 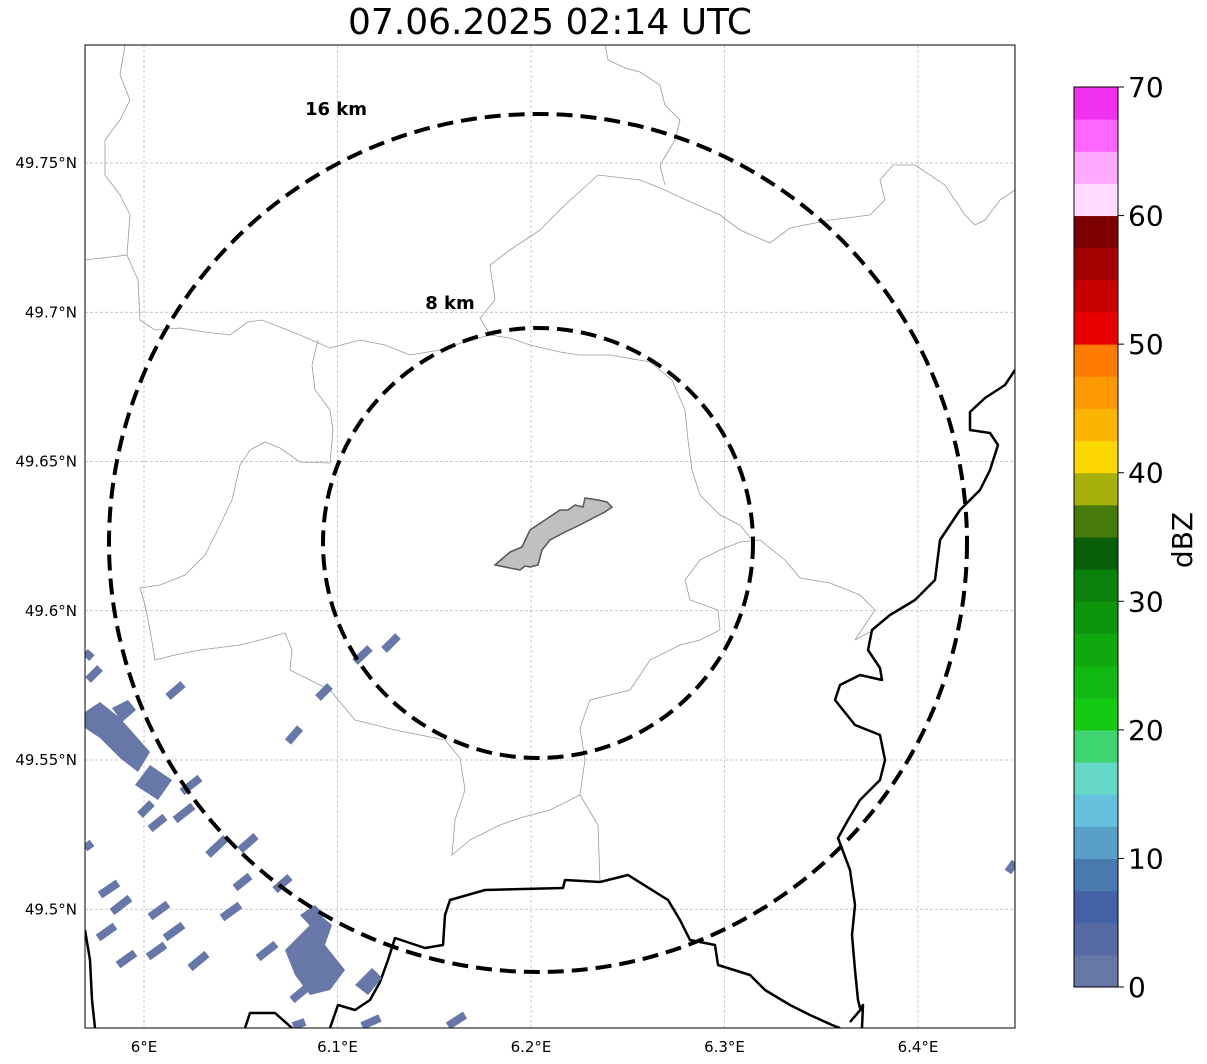 I want to click on colorbar-frame, so click(x=1096, y=537).